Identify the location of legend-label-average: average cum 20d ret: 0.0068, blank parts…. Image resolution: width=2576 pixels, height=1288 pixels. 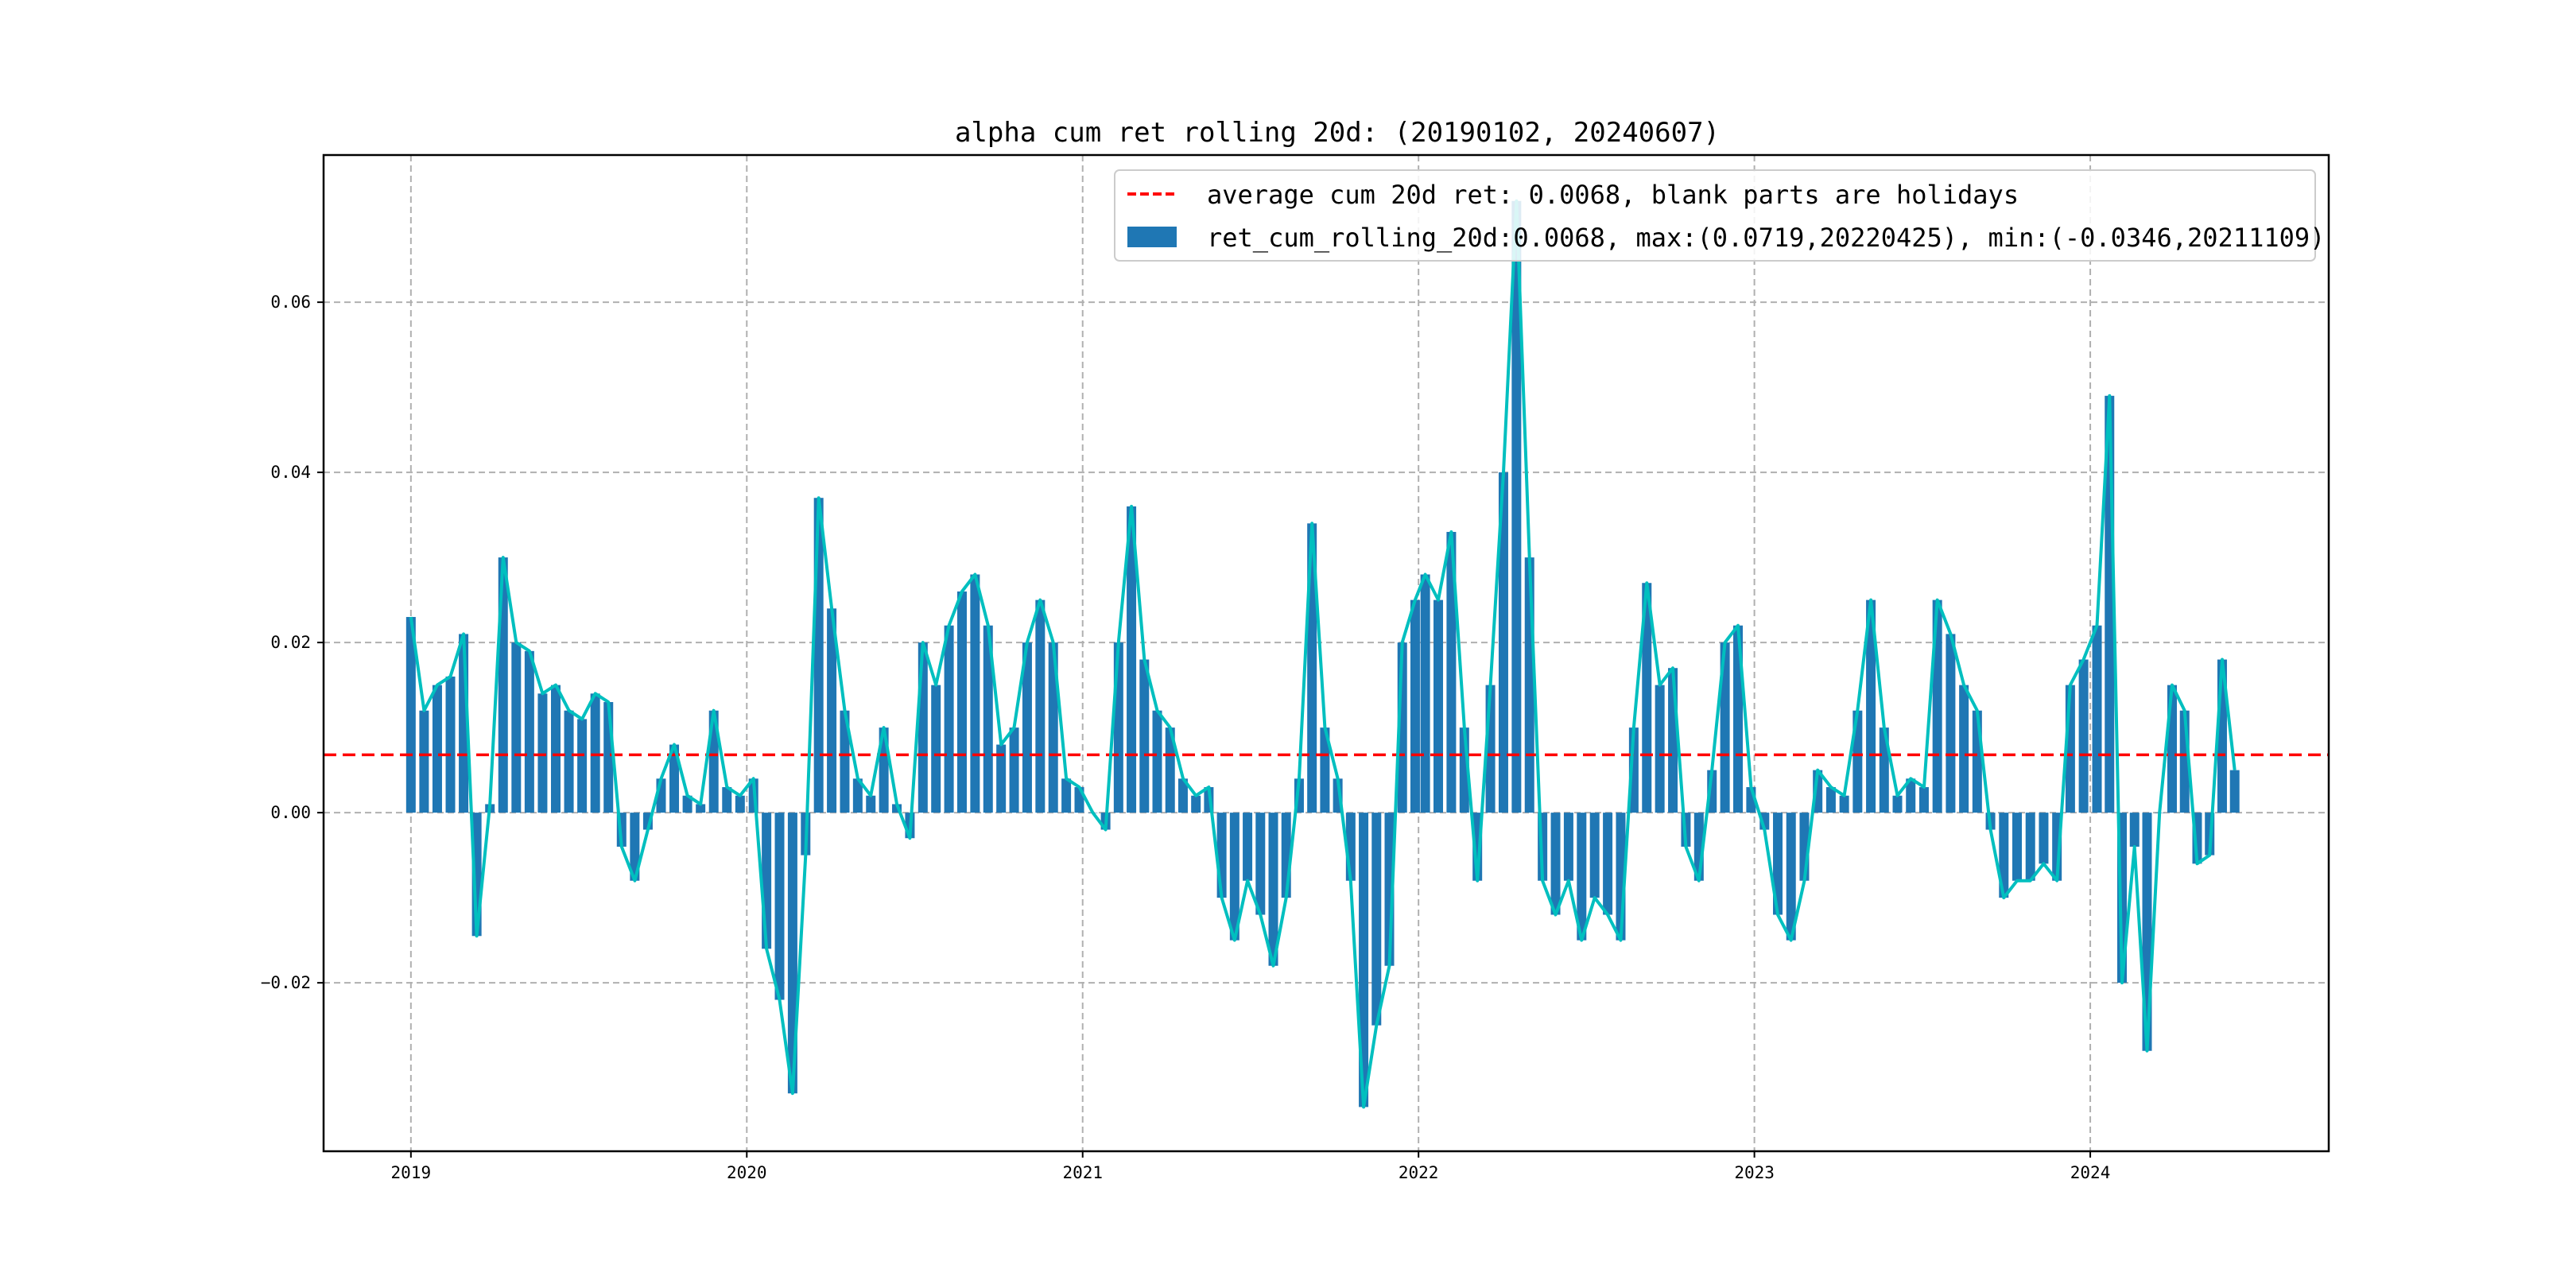
(1613, 195).